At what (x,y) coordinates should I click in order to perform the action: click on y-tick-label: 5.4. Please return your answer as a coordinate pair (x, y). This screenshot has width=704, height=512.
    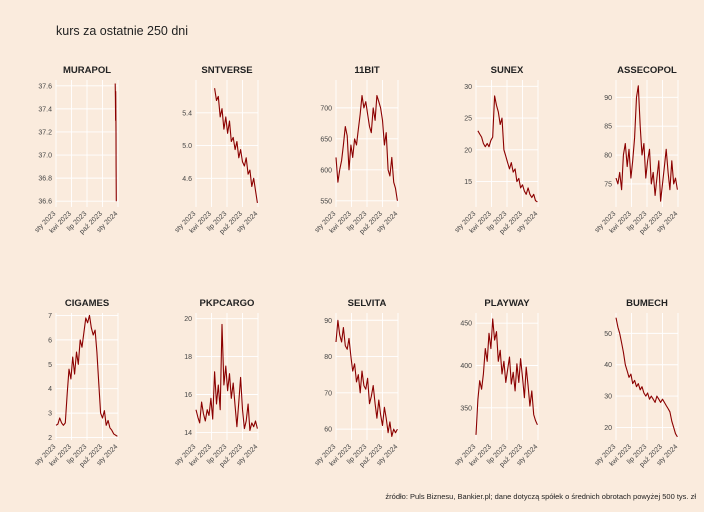
    Looking at the image, I should click on (187, 113).